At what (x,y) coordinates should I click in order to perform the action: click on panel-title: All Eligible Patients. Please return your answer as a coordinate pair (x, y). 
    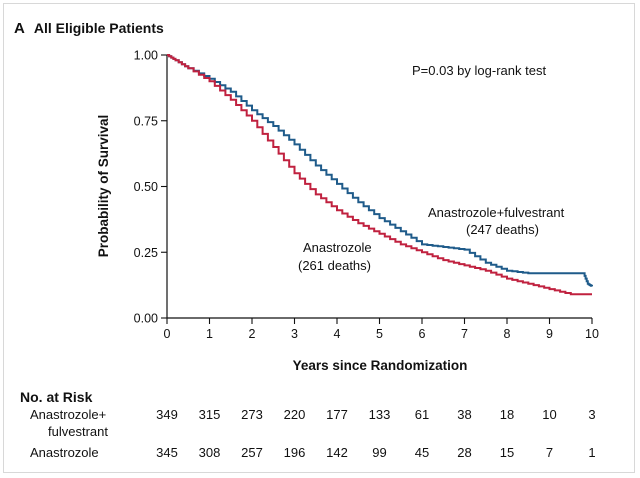
    Looking at the image, I should click on (98, 28).